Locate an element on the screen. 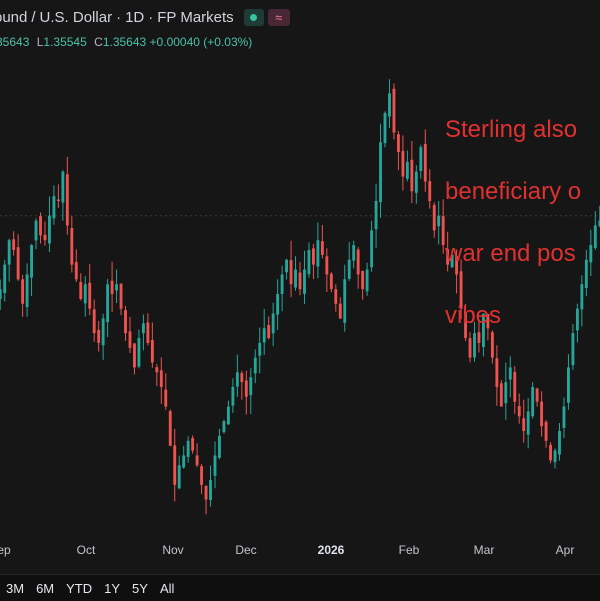 The height and width of the screenshot is (601, 600). range-1y-button: 1Y is located at coordinates (112, 588).